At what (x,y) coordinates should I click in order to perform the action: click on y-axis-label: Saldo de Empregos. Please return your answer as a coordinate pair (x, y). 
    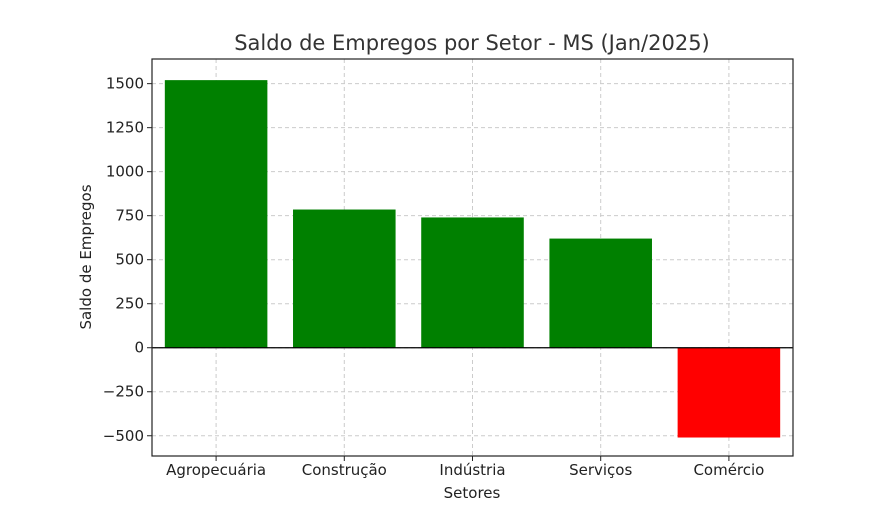
    Looking at the image, I should click on (86, 256).